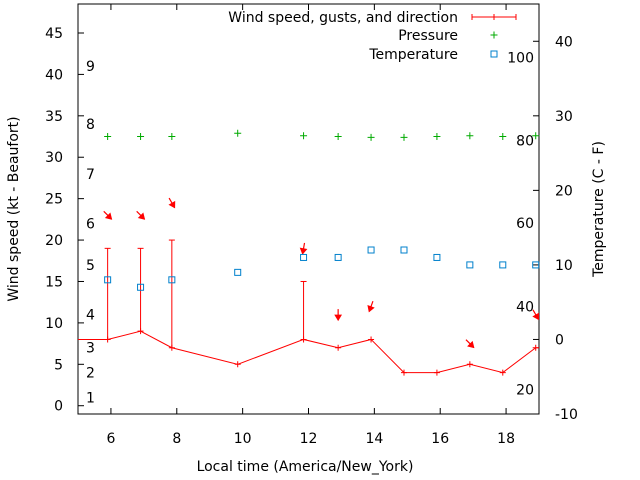 Image resolution: width=640 pixels, height=480 pixels. Describe the element at coordinates (564, 266) in the screenshot. I see `y-right-tick-label: 10` at that location.